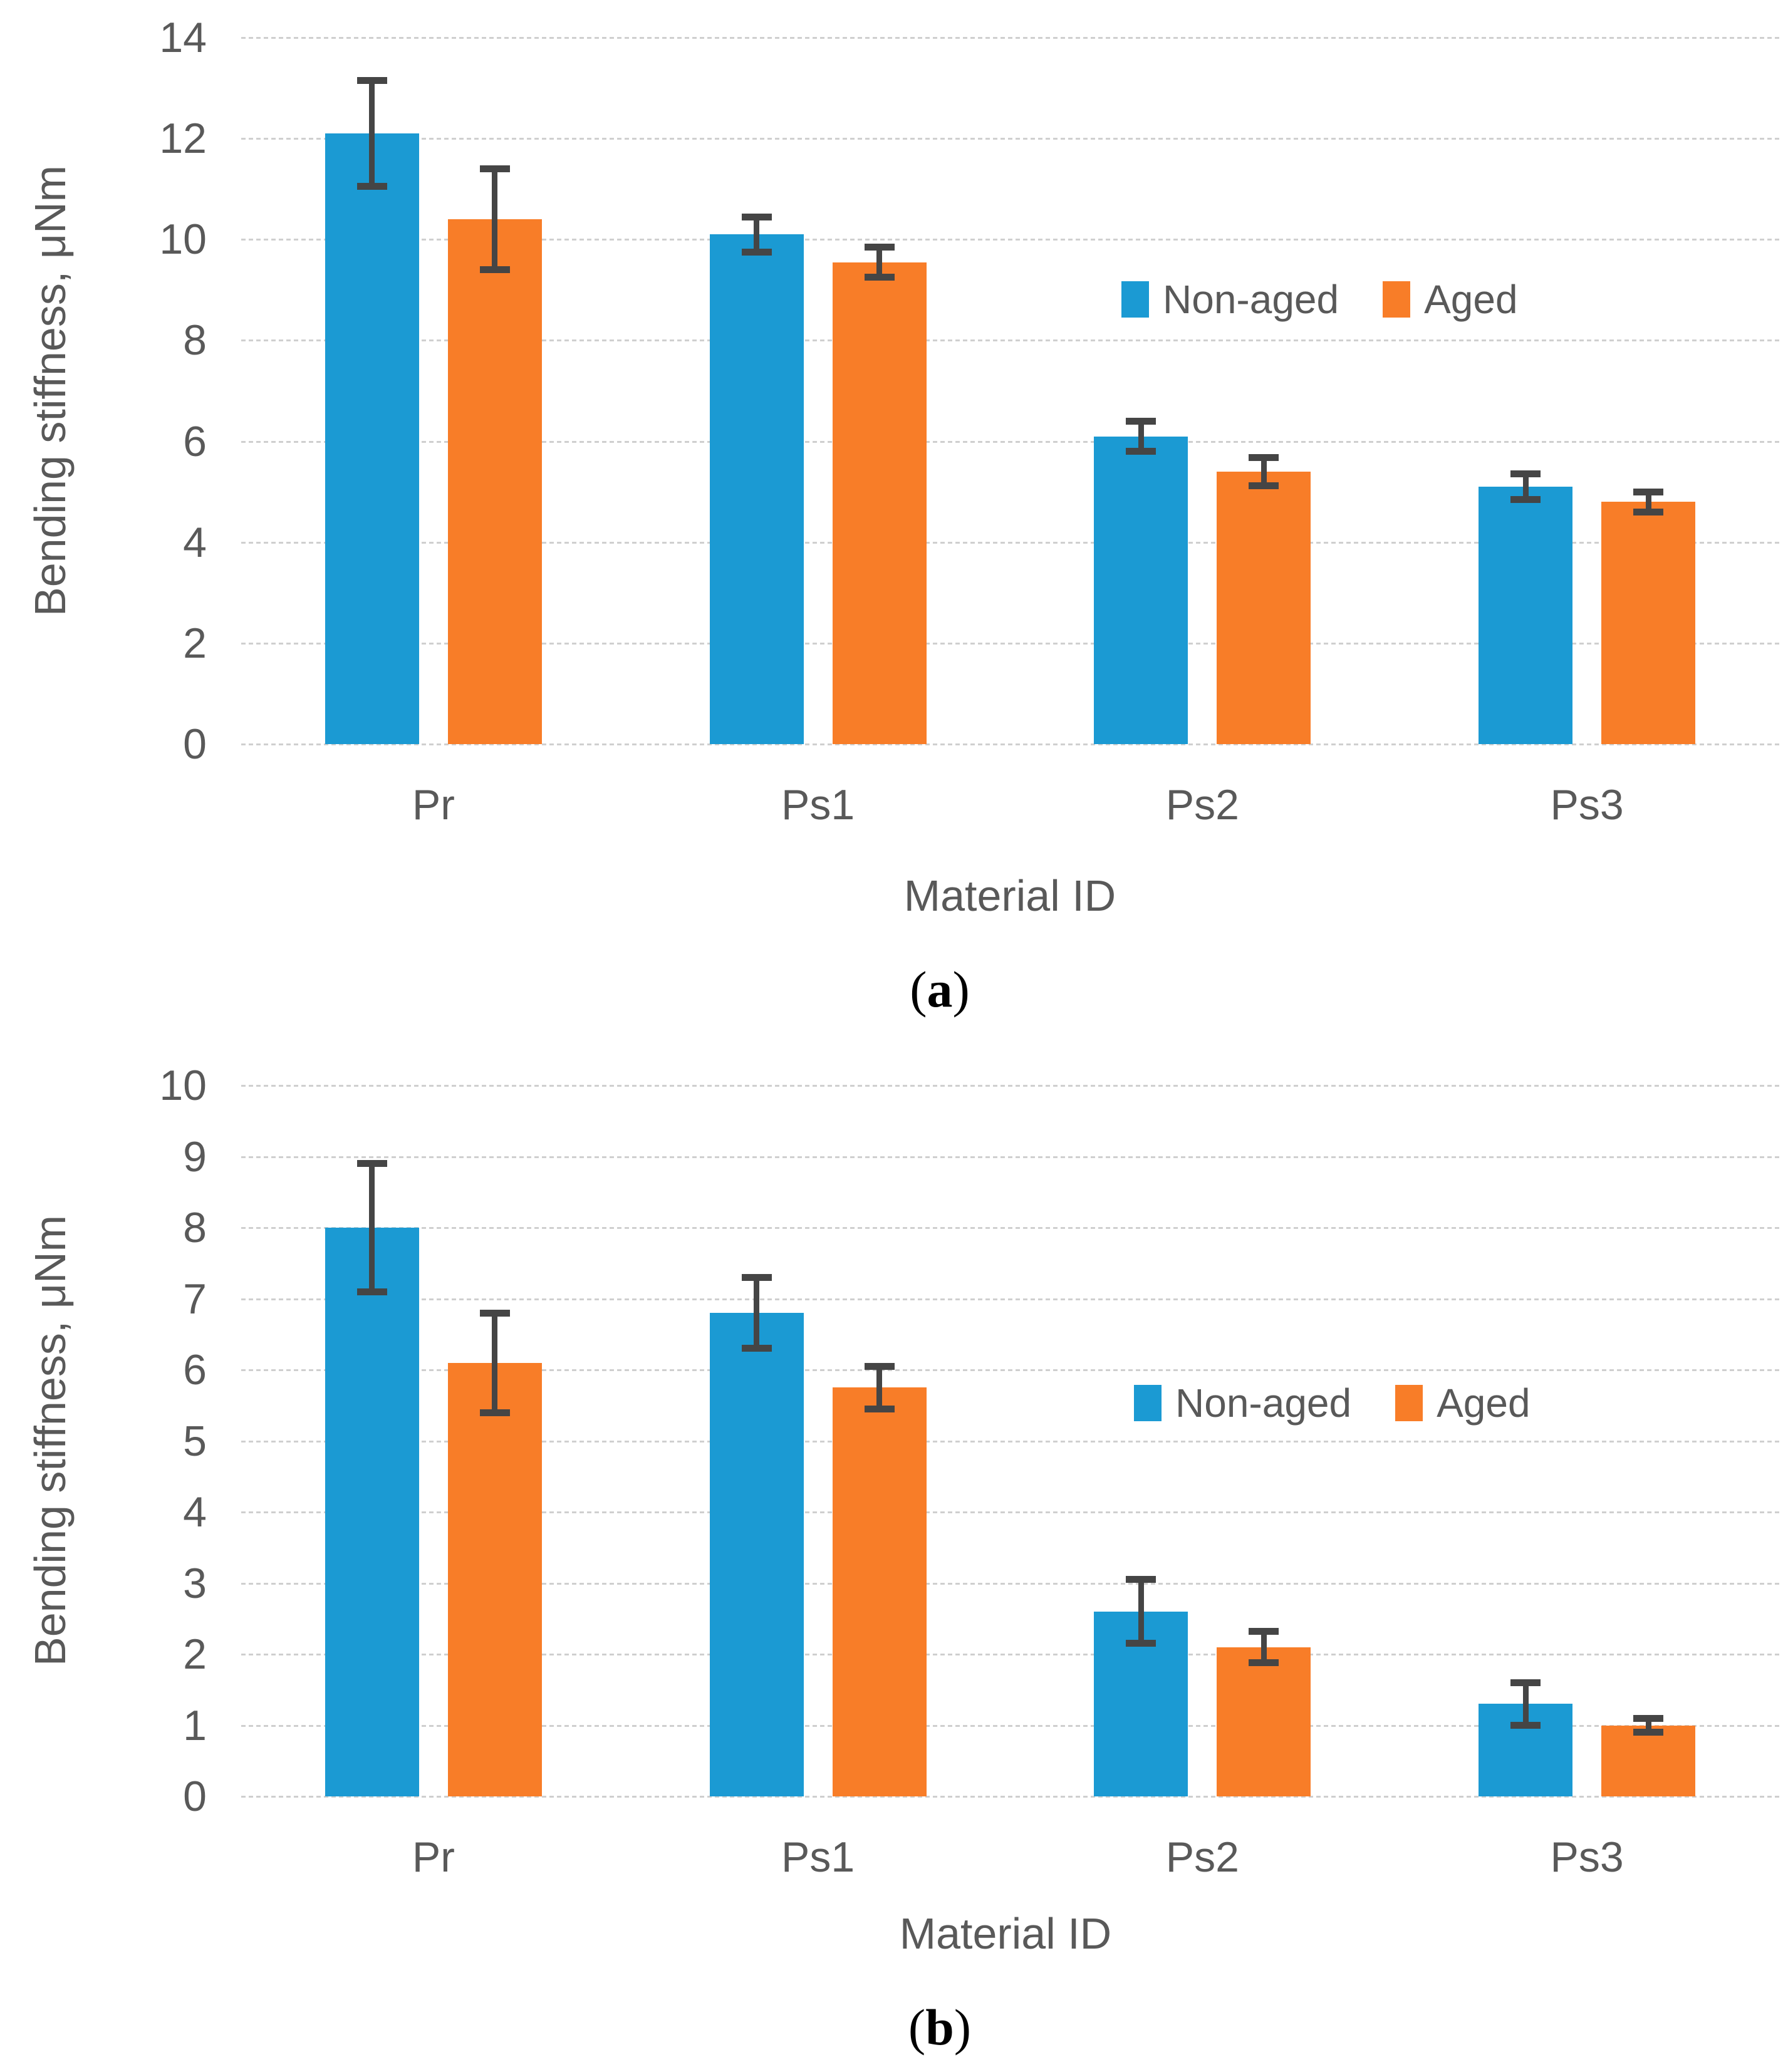  Describe the element at coordinates (183, 1085) in the screenshot. I see `y-tick-label-10: 10` at that location.